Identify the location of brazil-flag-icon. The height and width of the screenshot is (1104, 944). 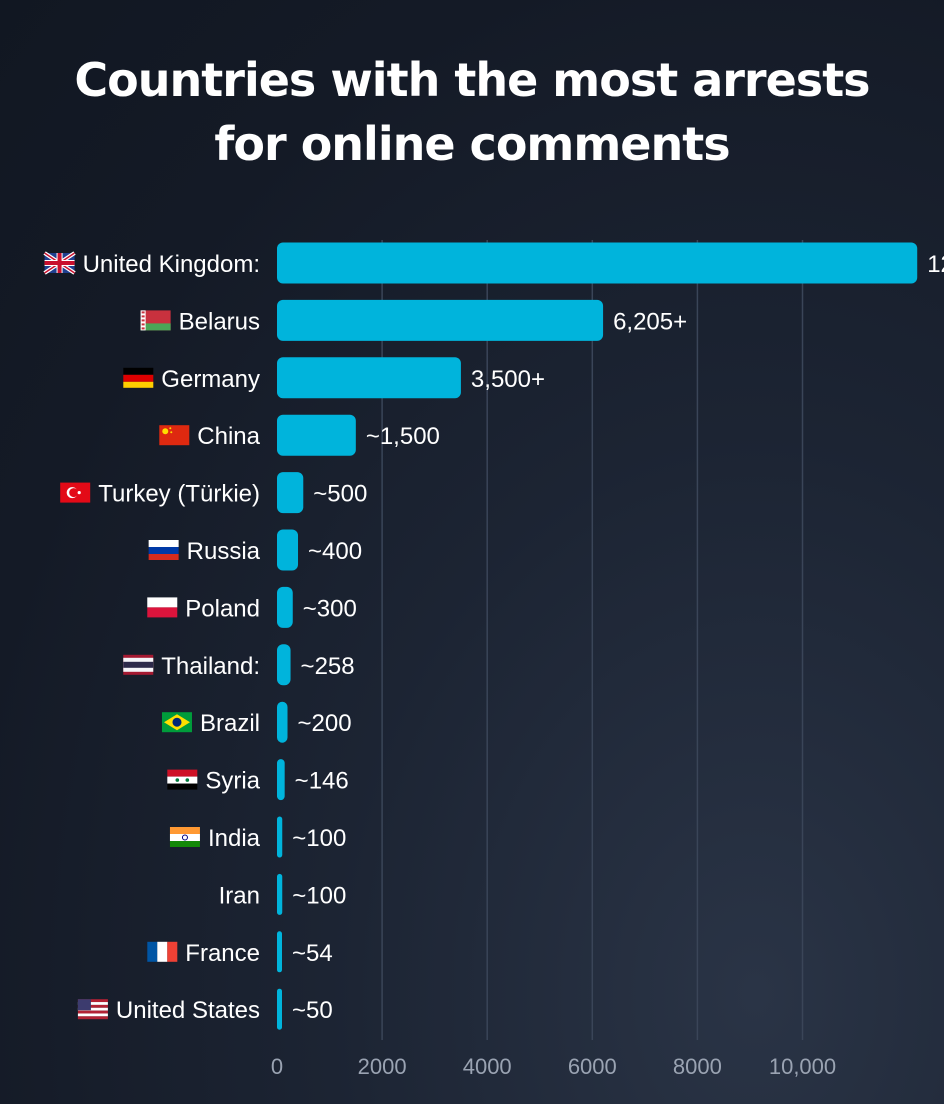
(176, 722).